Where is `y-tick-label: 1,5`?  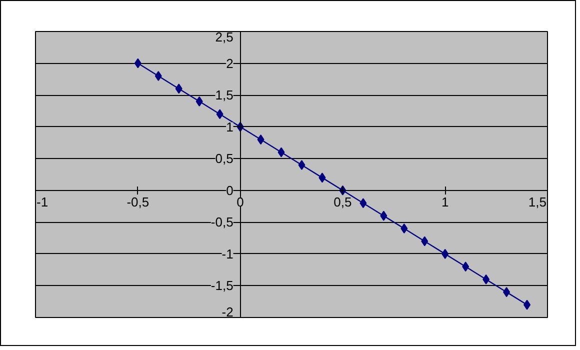 y-tick-label: 1,5 is located at coordinates (224, 95).